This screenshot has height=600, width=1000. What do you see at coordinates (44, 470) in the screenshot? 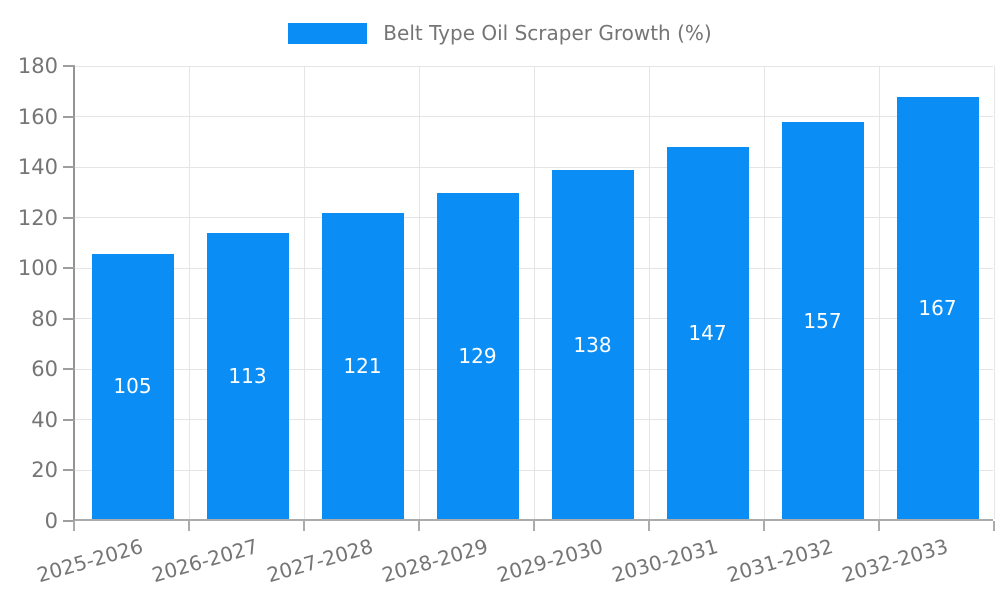
I see `y-axis-tick-label: 20` at bounding box center [44, 470].